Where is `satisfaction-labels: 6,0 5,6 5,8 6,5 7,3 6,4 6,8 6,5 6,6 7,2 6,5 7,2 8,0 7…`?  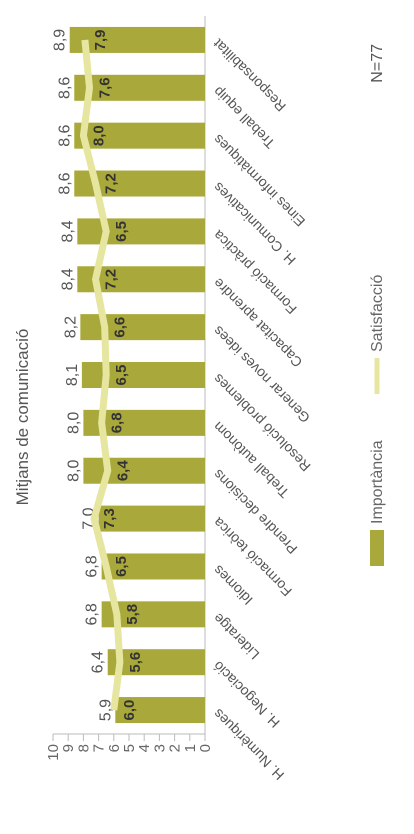
satisfaction-labels: 6,0 5,6 5,8 6,5 7,3 6,4 6,8 6,5 6,6 7,2 6,5 7,2 8,0 7… is located at coordinates (116, 375).